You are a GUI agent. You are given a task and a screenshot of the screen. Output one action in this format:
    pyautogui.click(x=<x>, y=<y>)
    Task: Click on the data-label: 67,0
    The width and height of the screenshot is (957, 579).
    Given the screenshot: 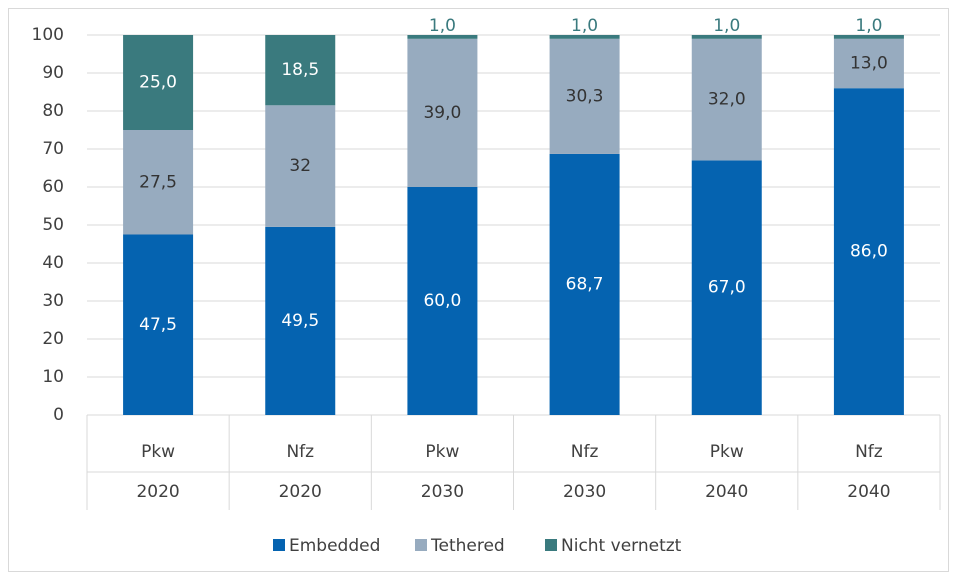 What is the action you would take?
    pyautogui.click(x=727, y=288)
    